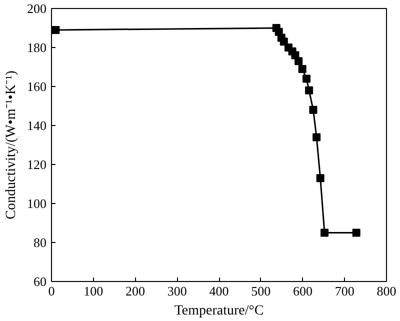  Describe the element at coordinates (36, 125) in the screenshot. I see `y-tick-label: 140` at that location.